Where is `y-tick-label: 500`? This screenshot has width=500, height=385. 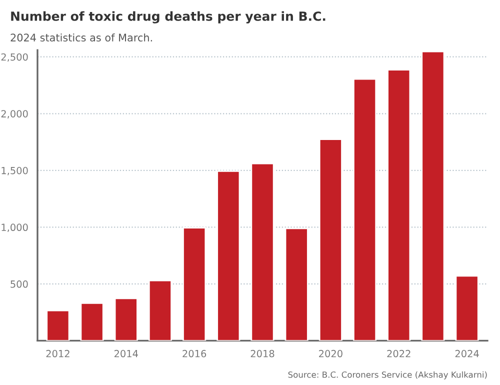 y-tick-label: 500 is located at coordinates (19, 284).